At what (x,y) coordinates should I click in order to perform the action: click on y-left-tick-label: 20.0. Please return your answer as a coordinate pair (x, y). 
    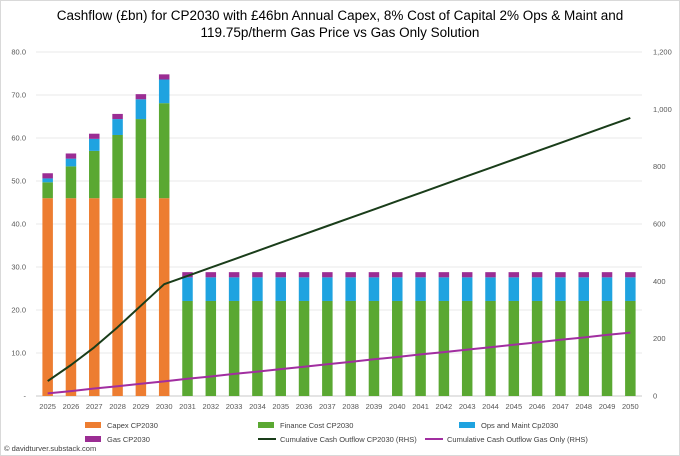
    Looking at the image, I should click on (18, 310).